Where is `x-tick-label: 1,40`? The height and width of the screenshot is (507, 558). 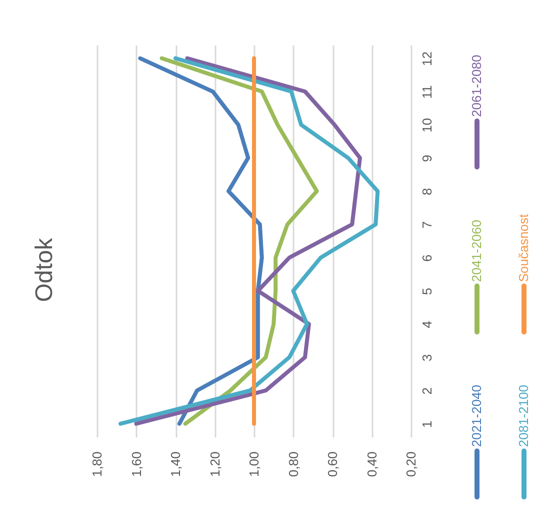
x-tick-label: 1,40 is located at coordinates (175, 464).